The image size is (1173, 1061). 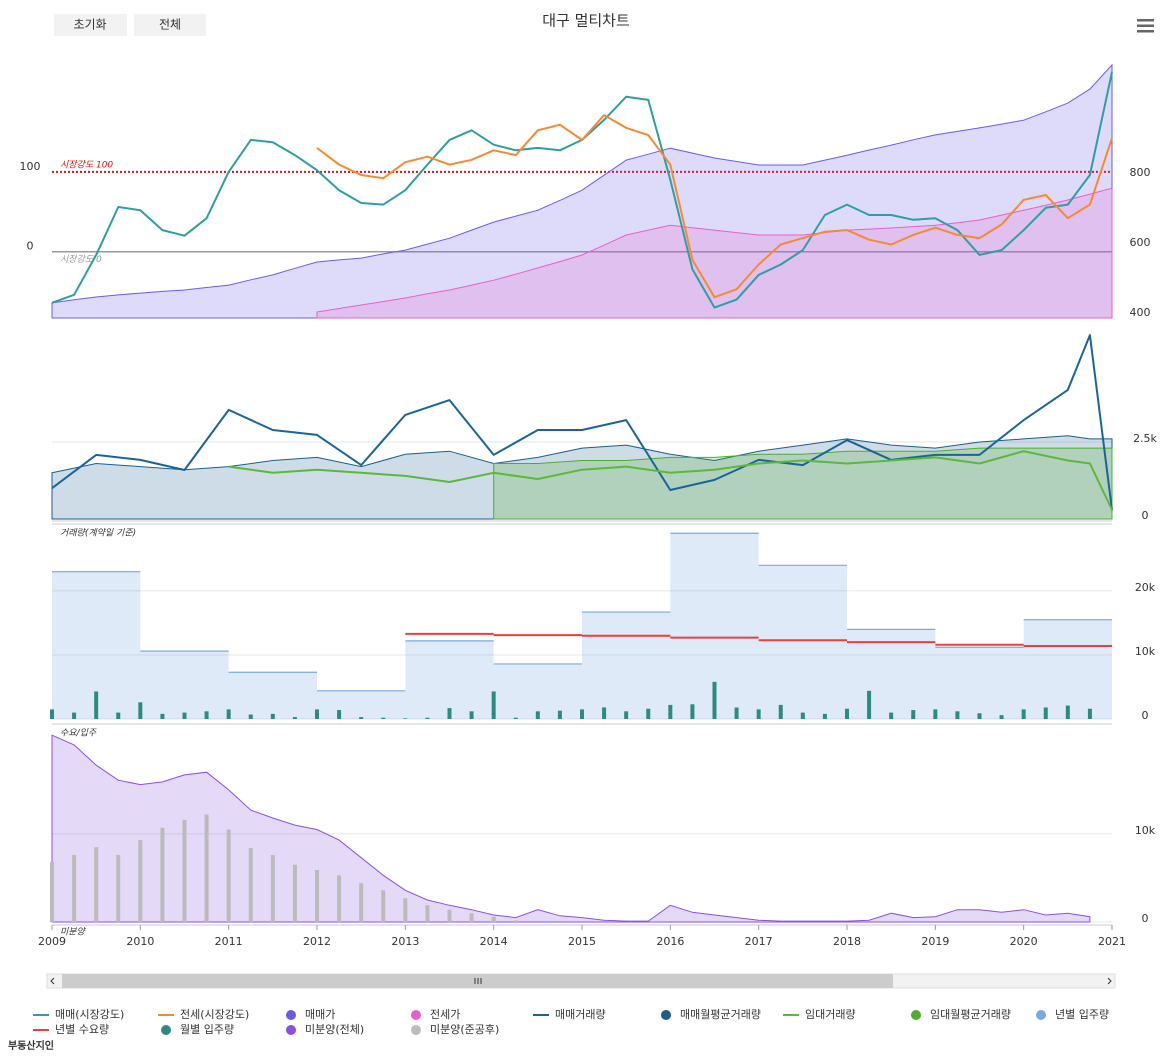 What do you see at coordinates (847, 941) in the screenshot?
I see `x-tick-label: 2018` at bounding box center [847, 941].